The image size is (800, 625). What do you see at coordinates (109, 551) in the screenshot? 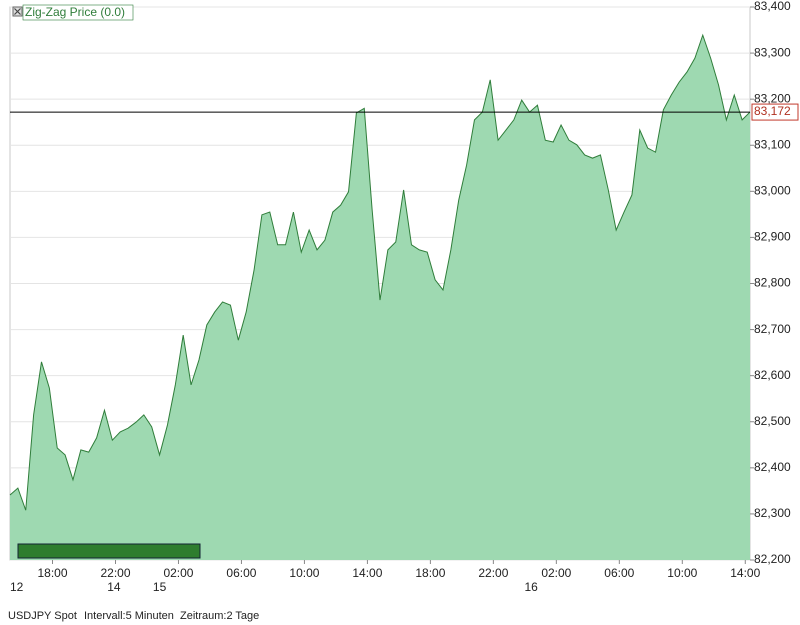
I see `progress-bar` at bounding box center [109, 551].